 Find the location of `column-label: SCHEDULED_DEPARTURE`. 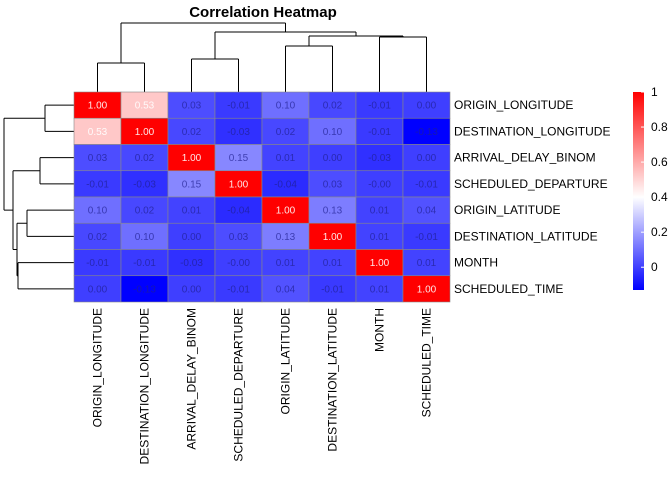

column-label: SCHEDULED_DEPARTURE is located at coordinates (239, 385).